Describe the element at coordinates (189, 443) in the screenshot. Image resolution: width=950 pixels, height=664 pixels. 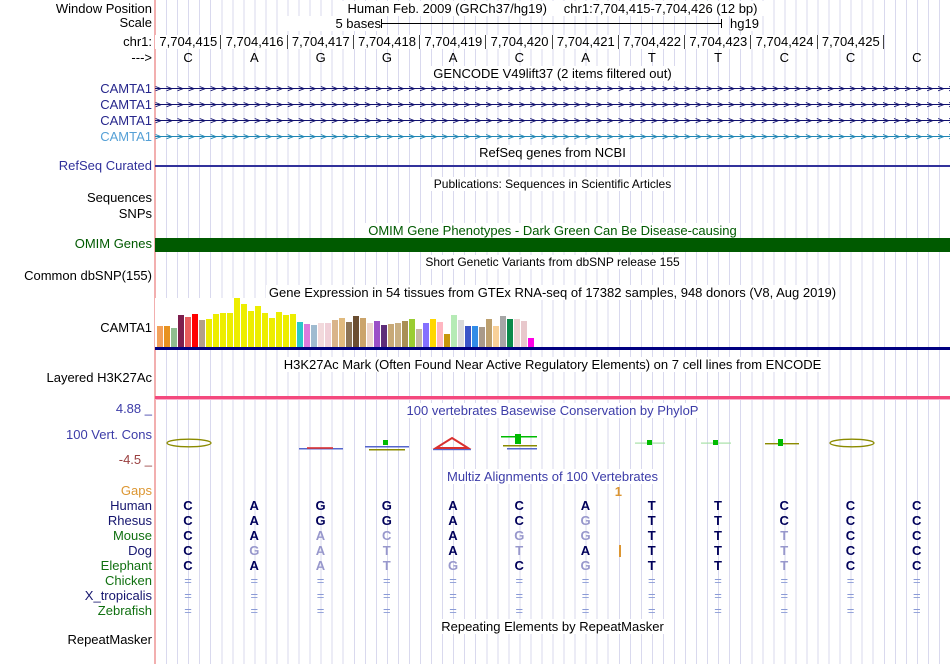
I see `conservation-mark-lens` at that location.